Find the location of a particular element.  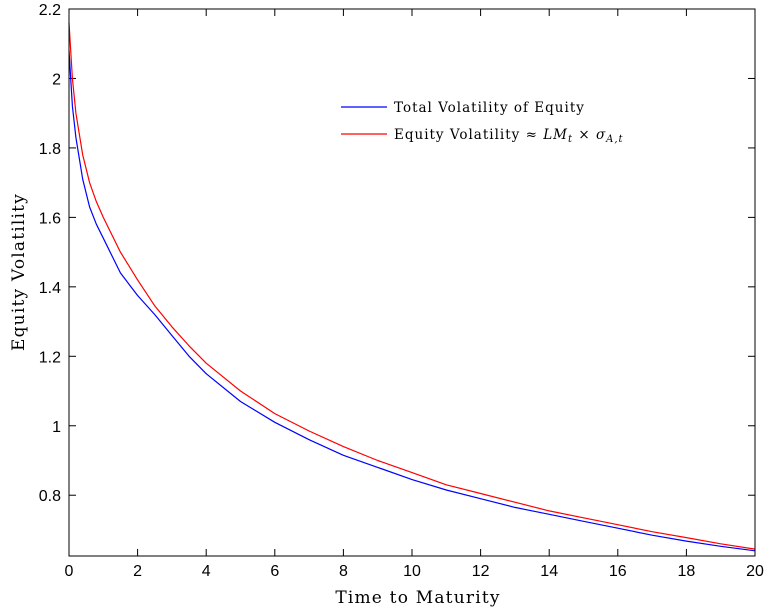

y-tick-label: 1.8 is located at coordinates (50, 149).